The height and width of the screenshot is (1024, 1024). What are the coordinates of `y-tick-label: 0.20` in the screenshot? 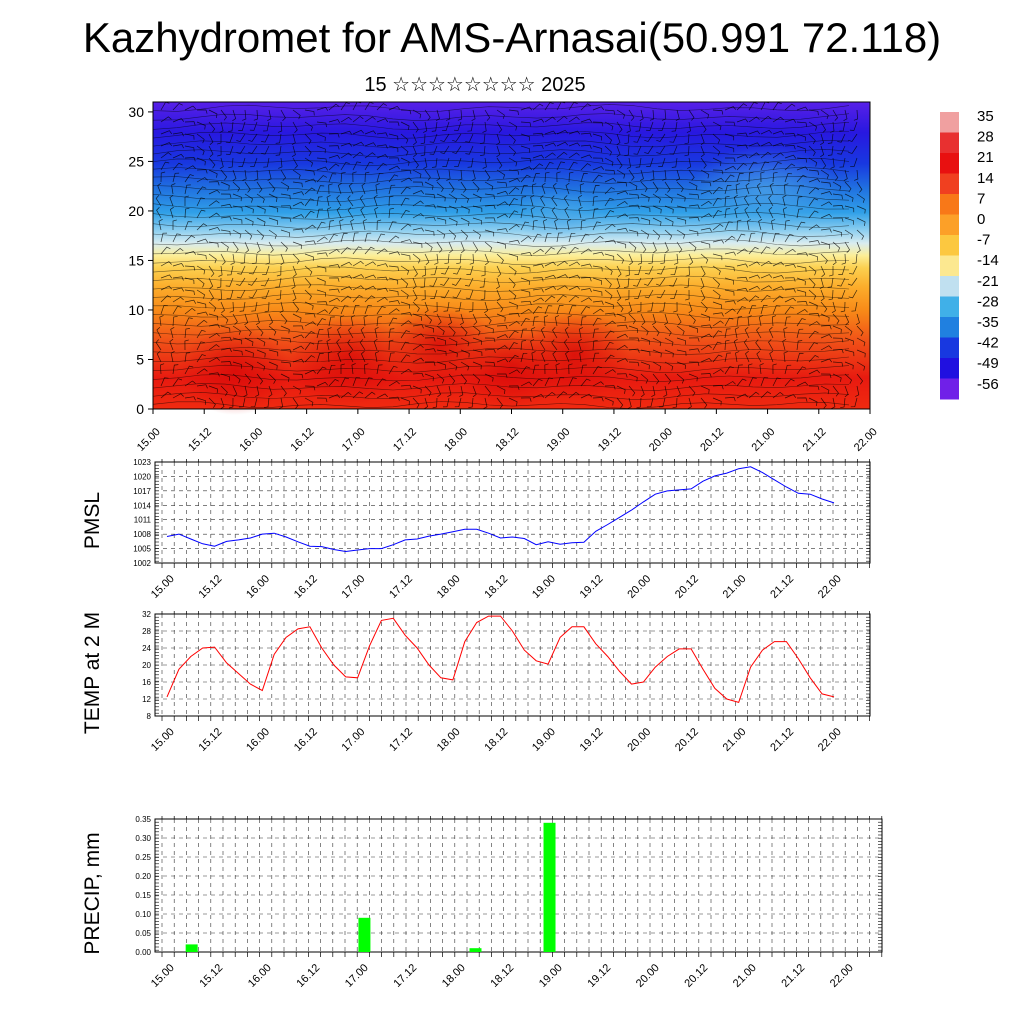 It's located at (143, 876).